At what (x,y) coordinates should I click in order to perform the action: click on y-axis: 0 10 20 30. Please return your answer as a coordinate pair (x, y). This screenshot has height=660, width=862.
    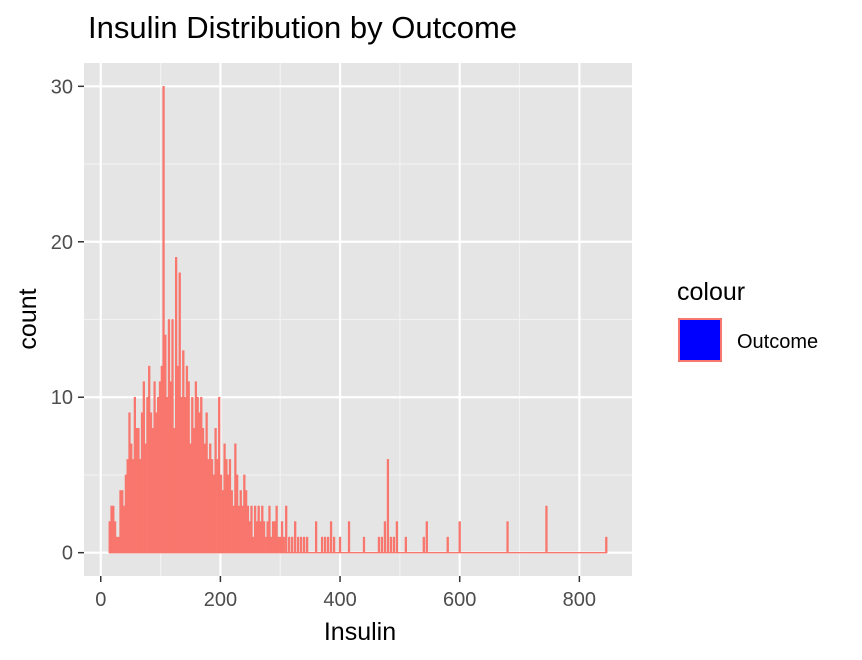
    Looking at the image, I should click on (67, 320).